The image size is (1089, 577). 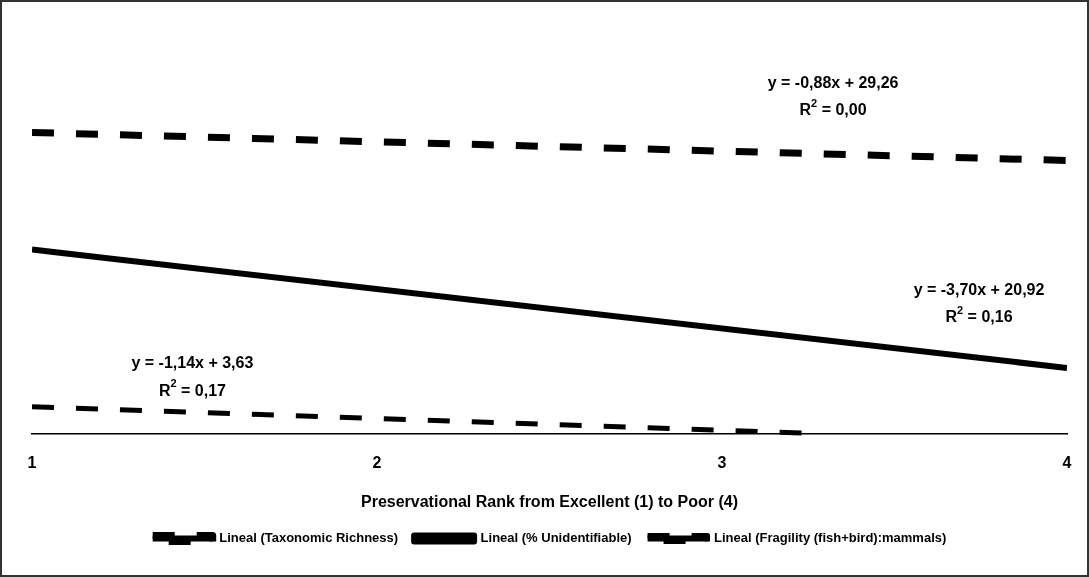 What do you see at coordinates (377, 462) in the screenshot?
I see `x-tick-label: 2` at bounding box center [377, 462].